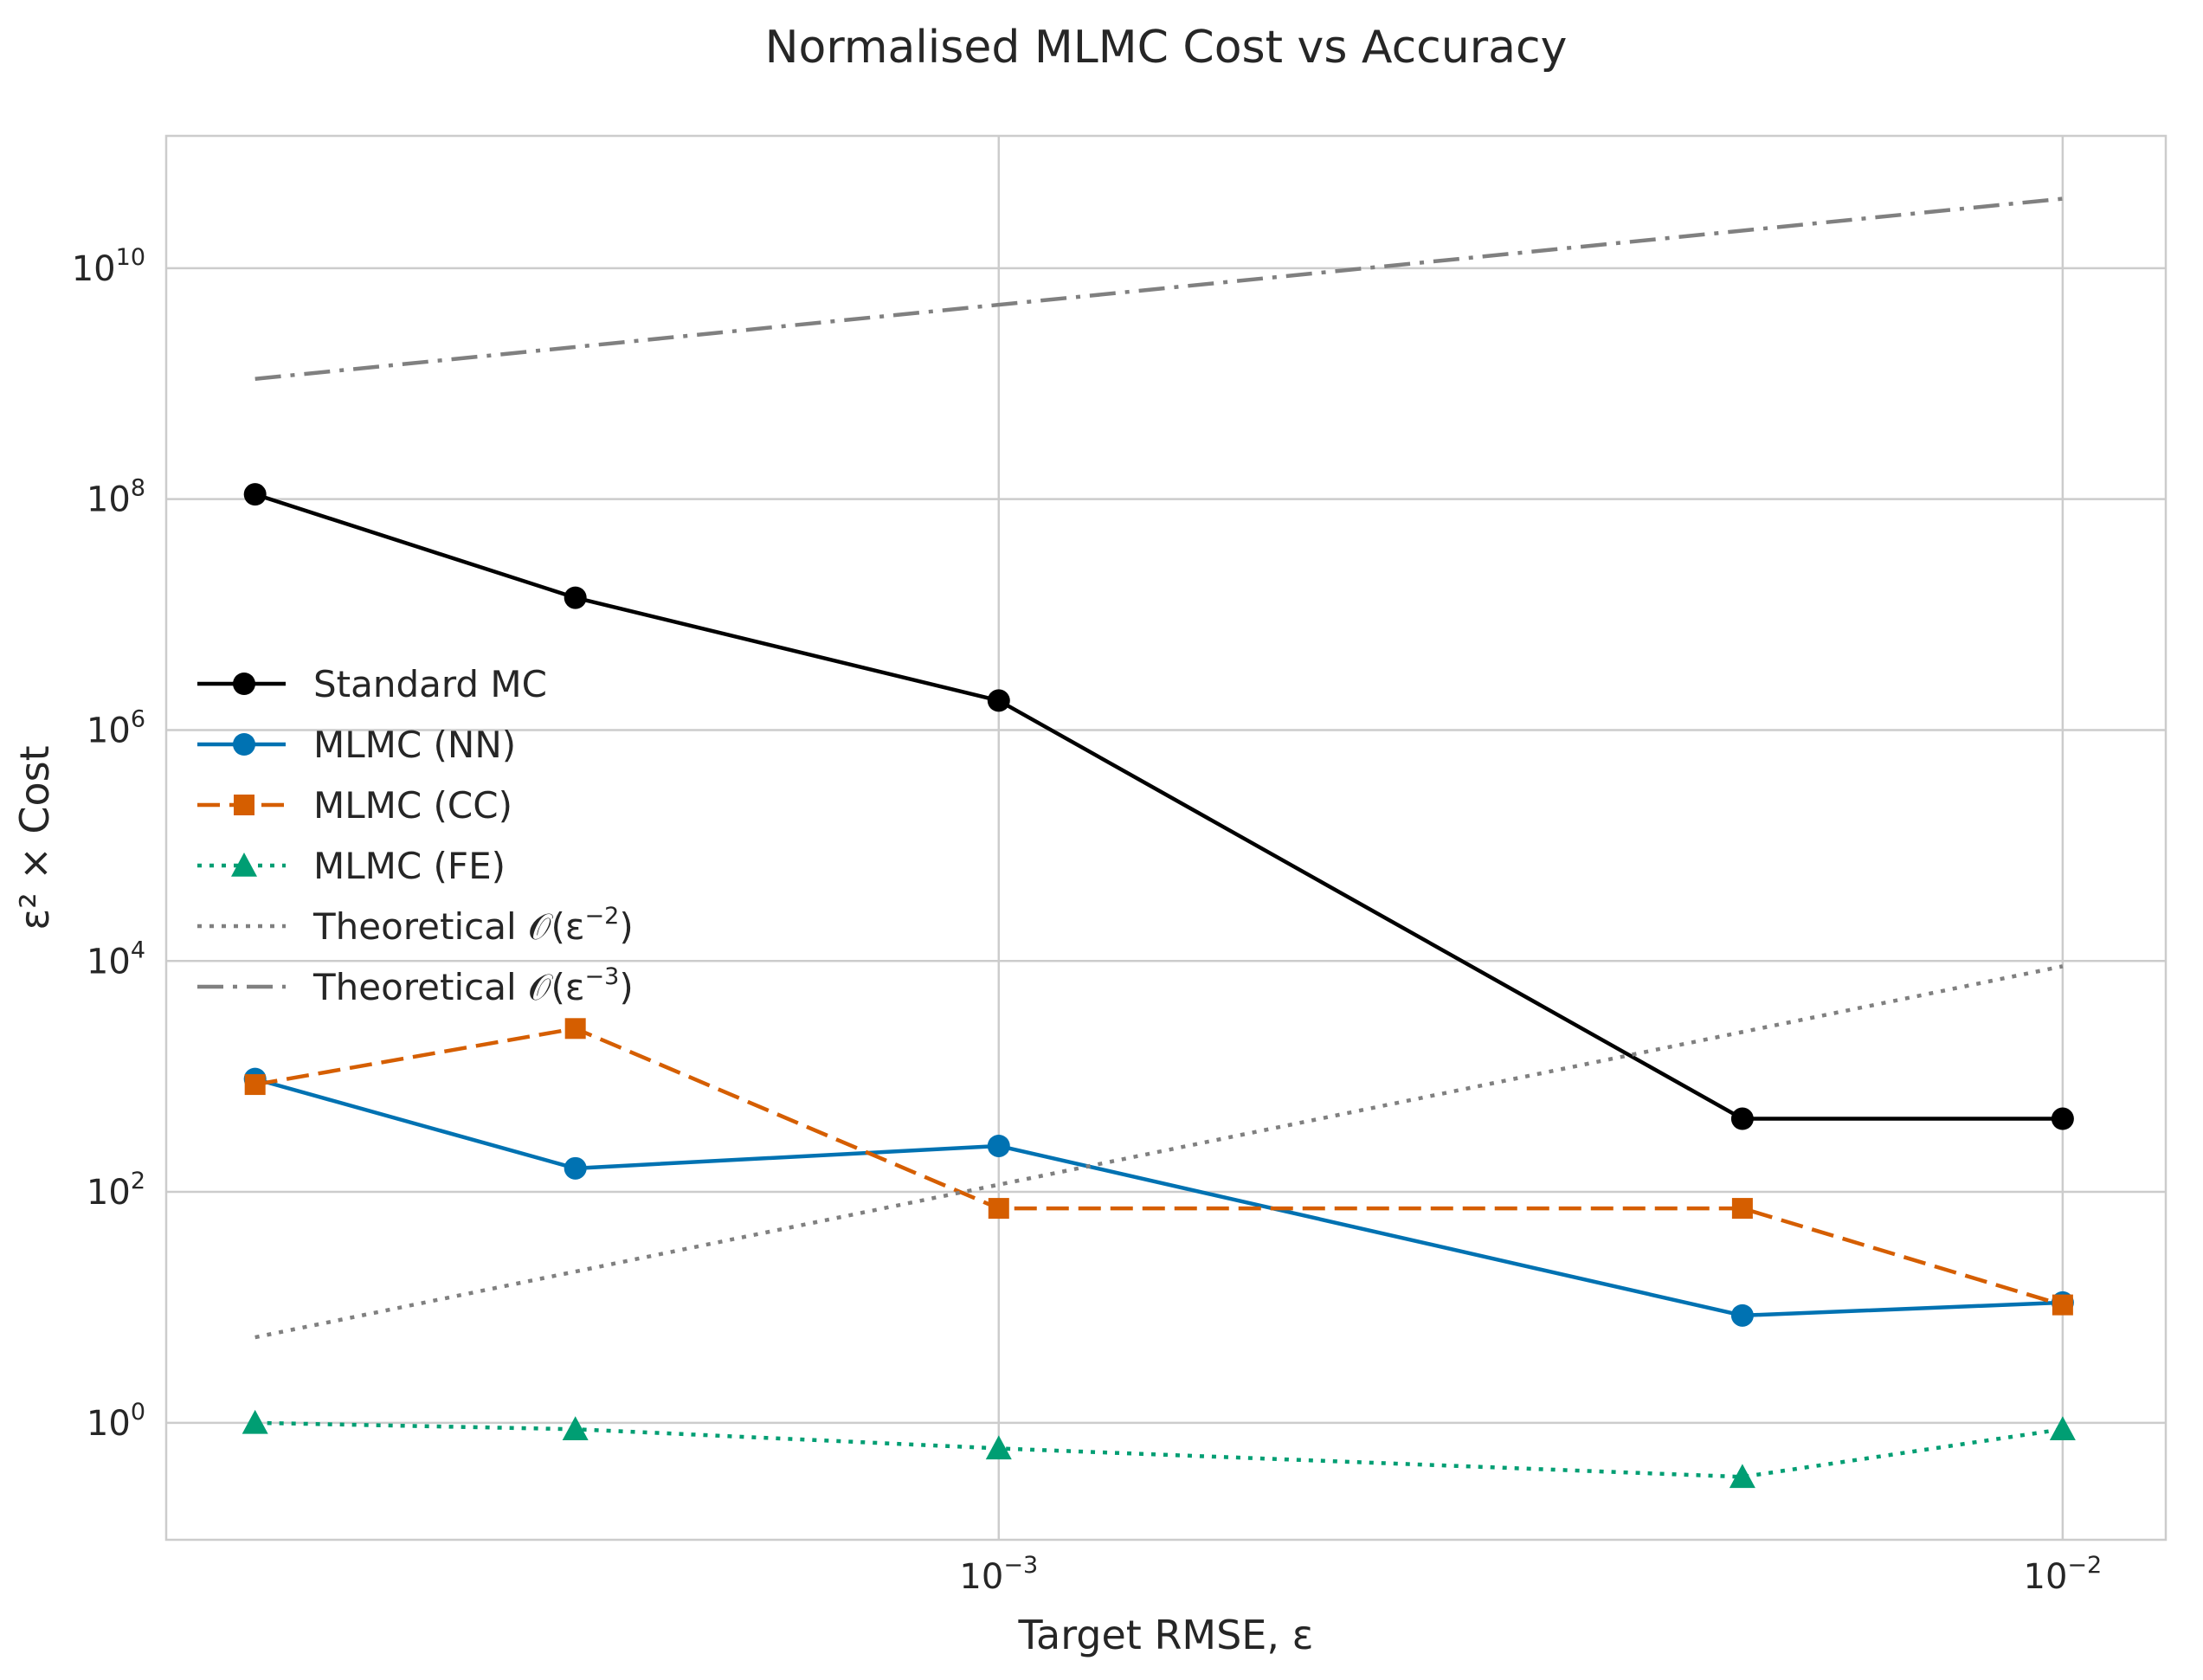  I want to click on legend-entry-theoretical-o-eps-2: Theoretical 𝒪(ε−2), so click(415, 925).